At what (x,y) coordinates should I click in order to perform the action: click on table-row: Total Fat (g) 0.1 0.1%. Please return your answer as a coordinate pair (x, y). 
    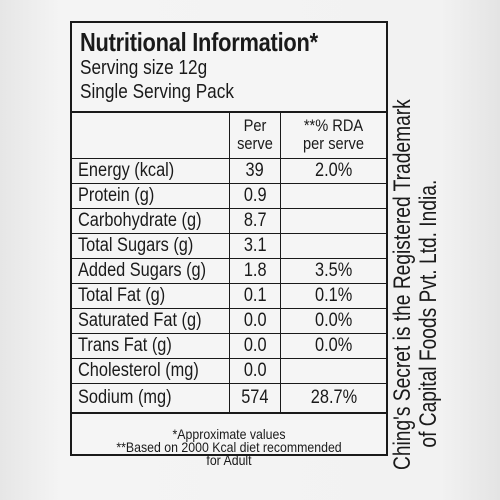
    Looking at the image, I should click on (229, 296).